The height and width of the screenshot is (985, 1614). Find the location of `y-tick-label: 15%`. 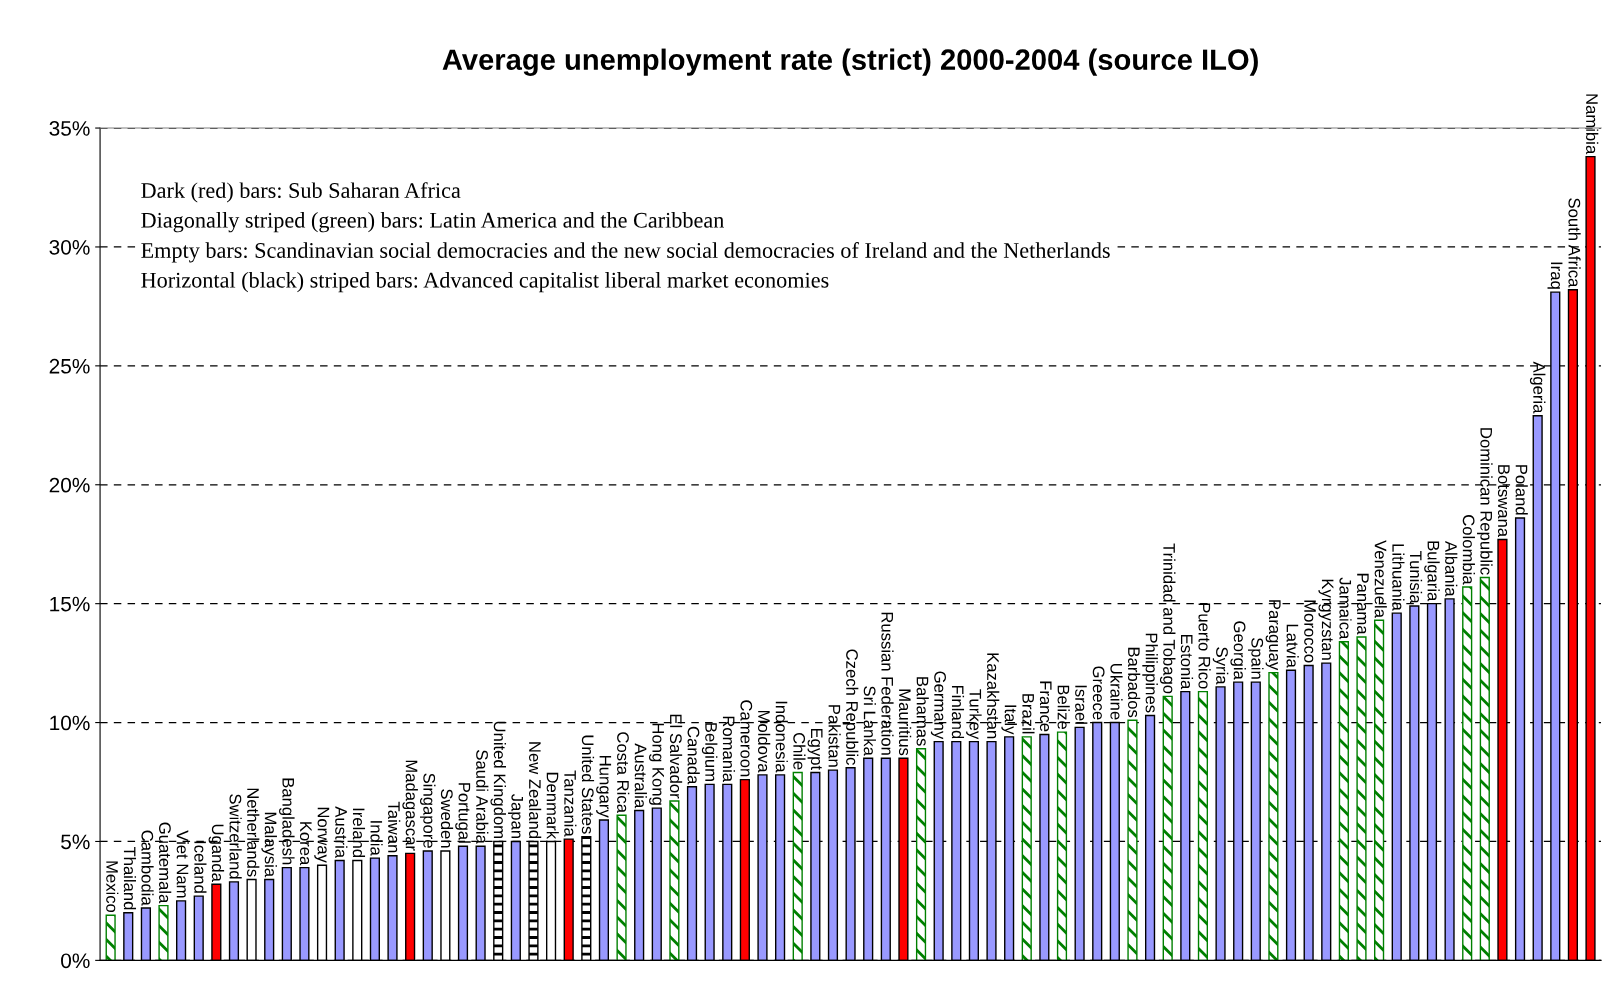

y-tick-label: 15% is located at coordinates (70, 604).